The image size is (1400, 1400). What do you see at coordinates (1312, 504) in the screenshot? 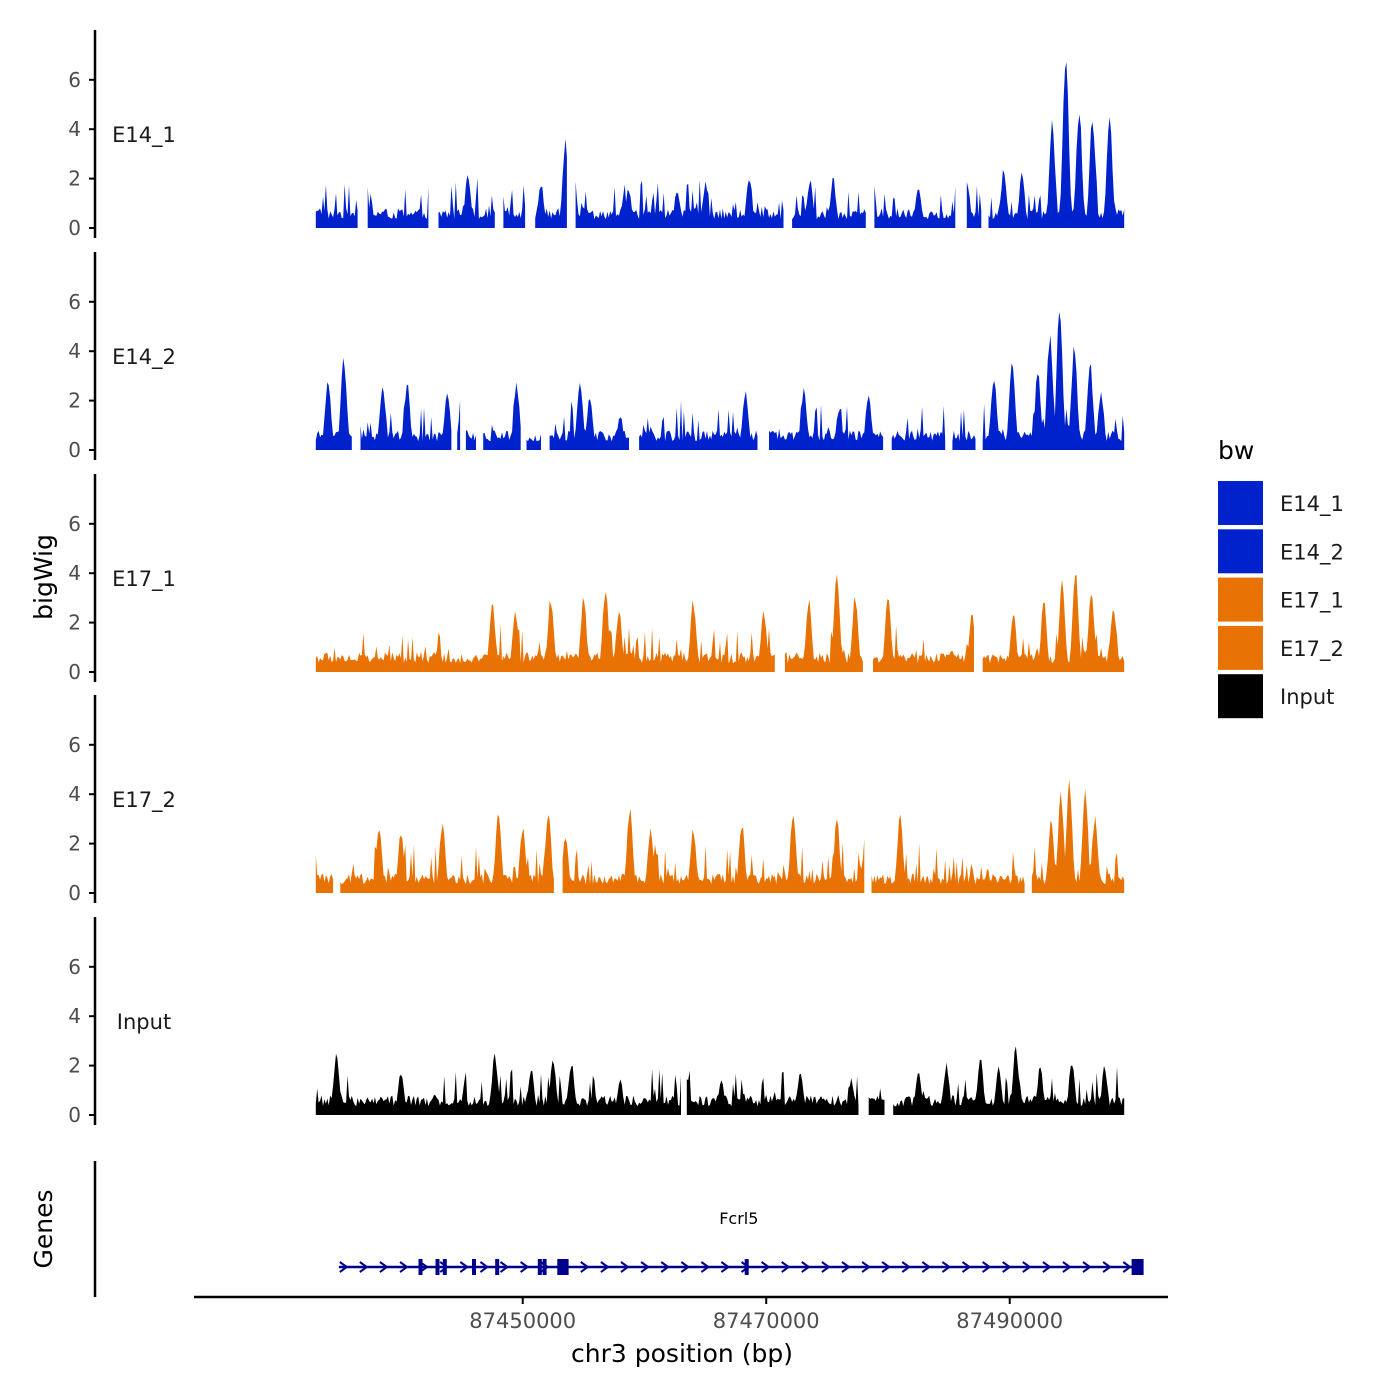
I see `legend-label: E14_1` at bounding box center [1312, 504].